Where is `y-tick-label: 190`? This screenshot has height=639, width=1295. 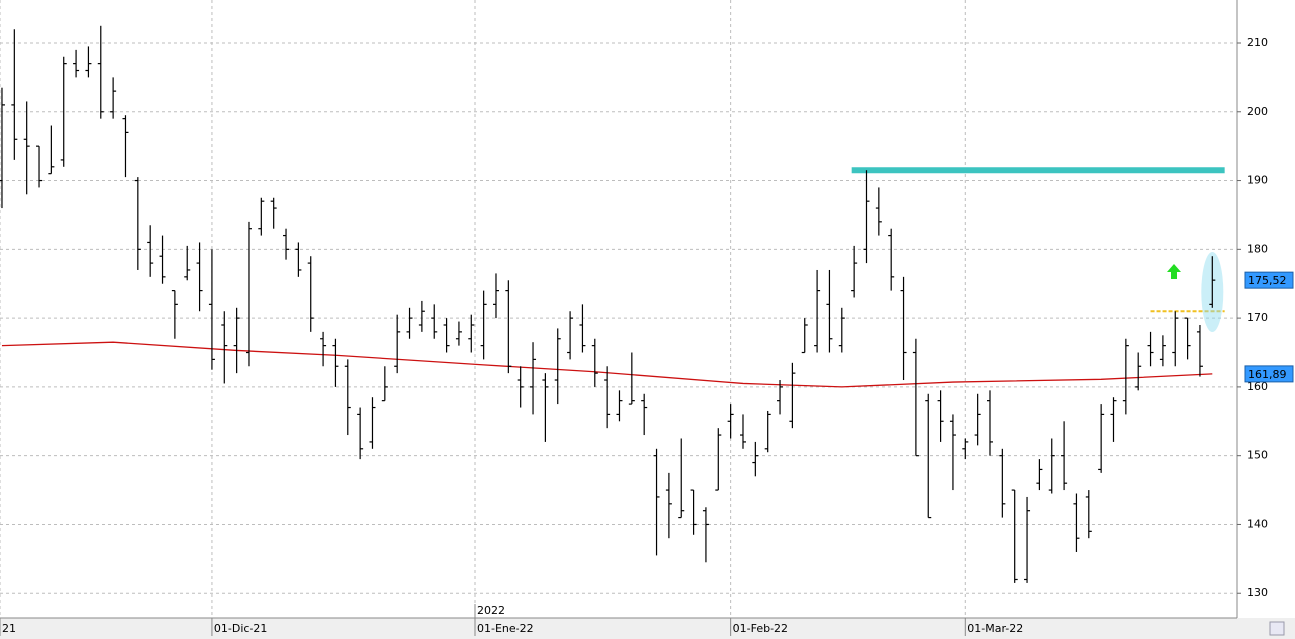
y-tick-label: 190 is located at coordinates (1257, 180).